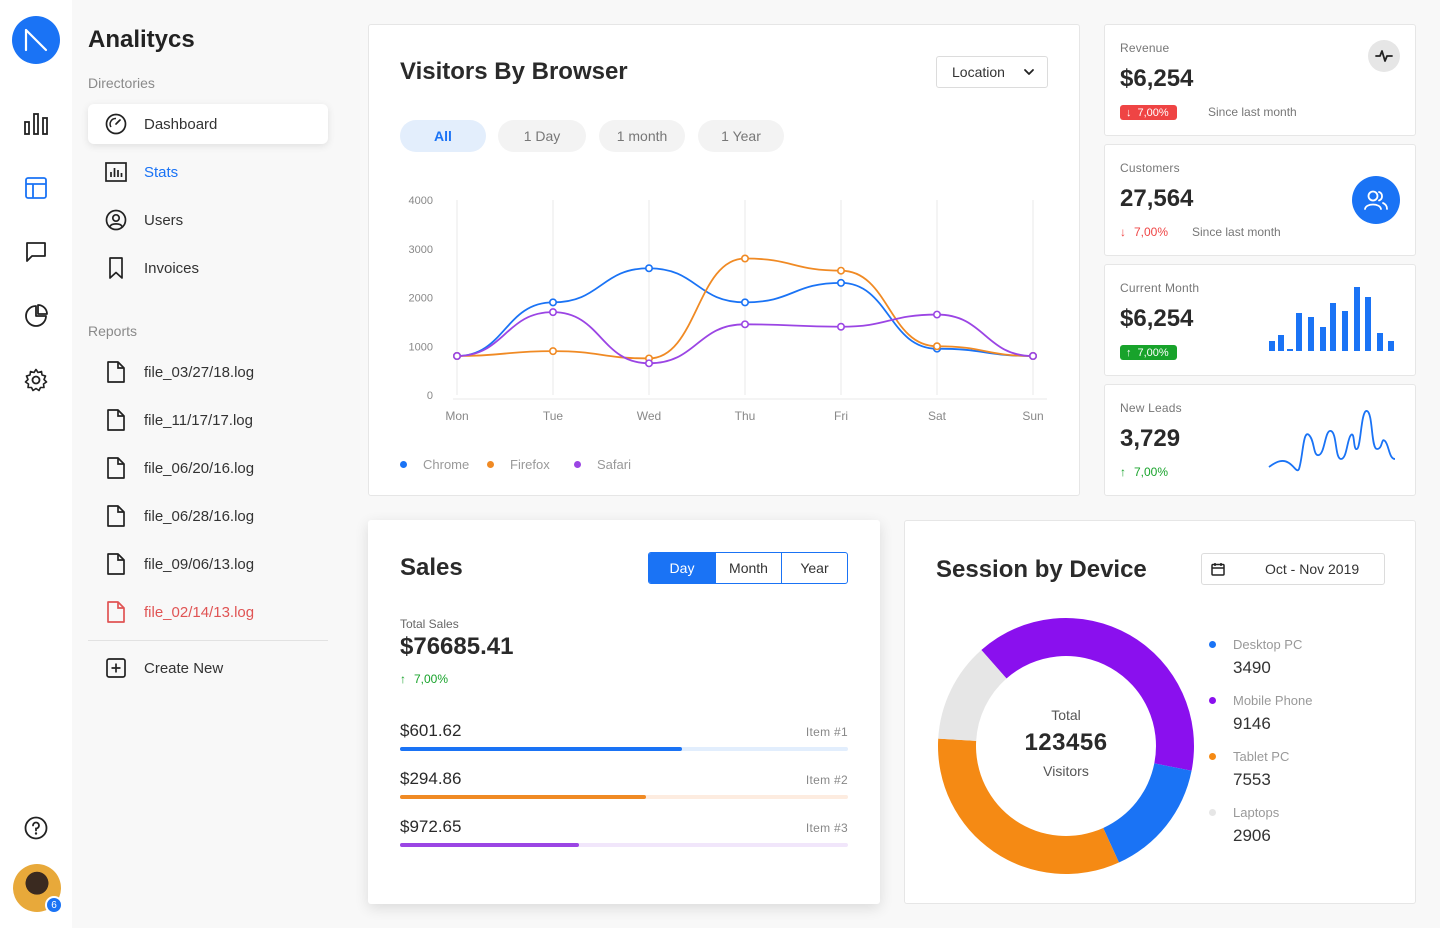 The height and width of the screenshot is (928, 1440). I want to click on device-value: 3490, so click(1252, 667).